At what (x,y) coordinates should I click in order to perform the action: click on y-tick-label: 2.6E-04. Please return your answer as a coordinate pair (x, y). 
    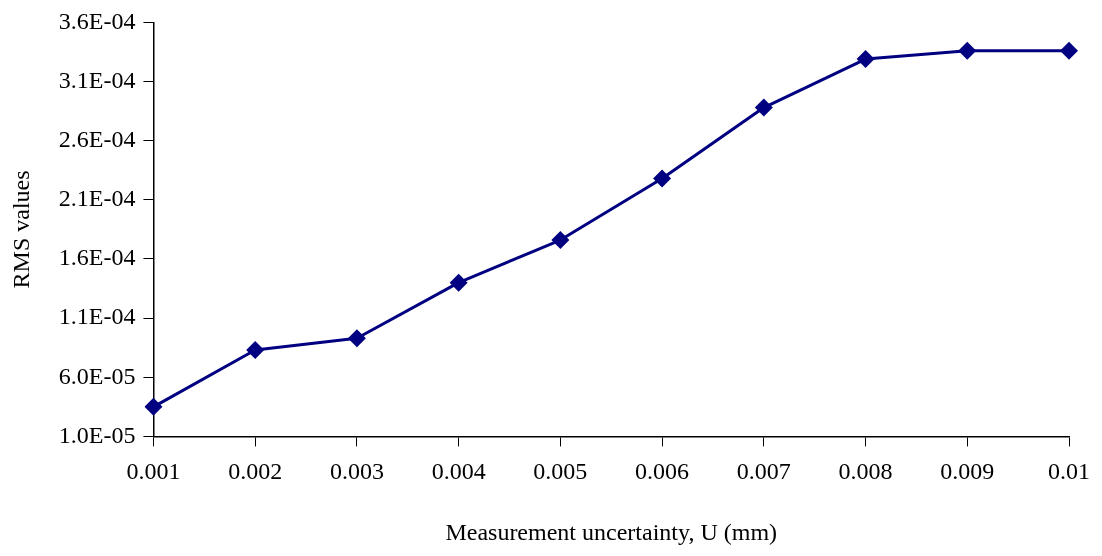
    Looking at the image, I should click on (97, 138).